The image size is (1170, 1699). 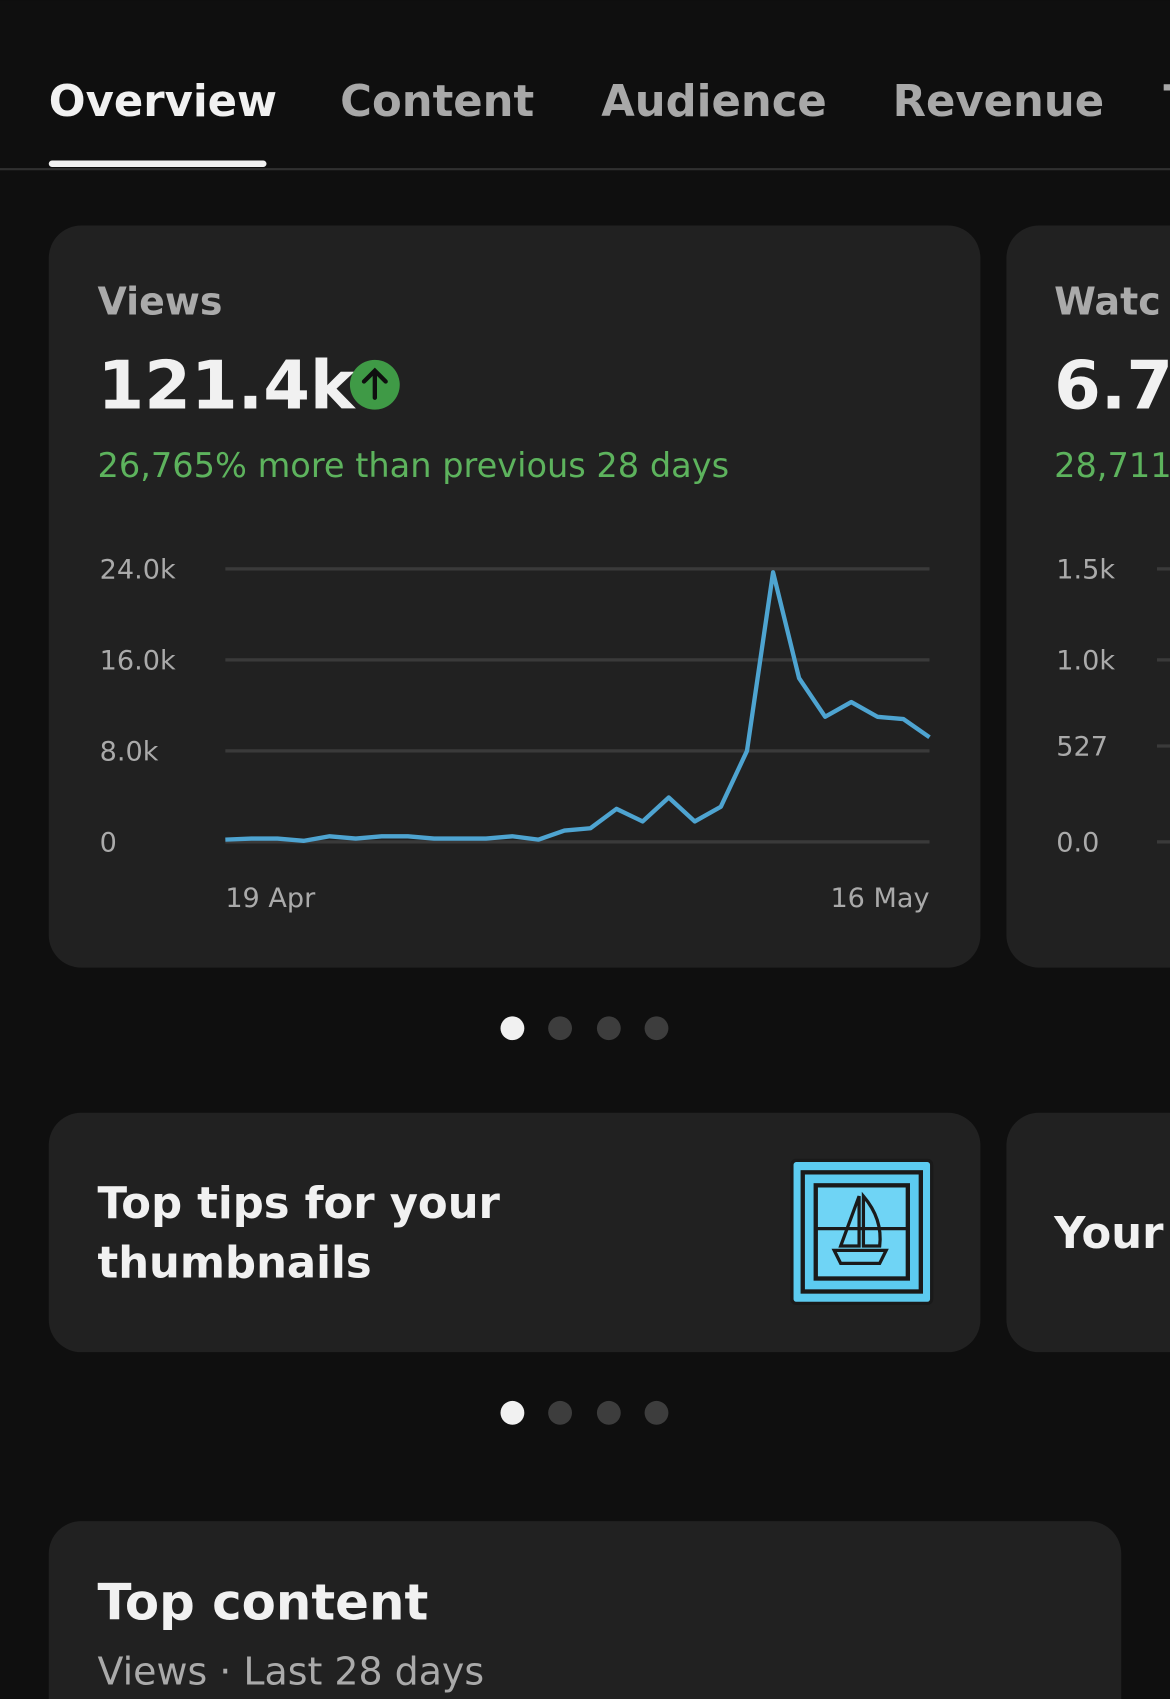 I want to click on tab: Content, so click(x=437, y=102).